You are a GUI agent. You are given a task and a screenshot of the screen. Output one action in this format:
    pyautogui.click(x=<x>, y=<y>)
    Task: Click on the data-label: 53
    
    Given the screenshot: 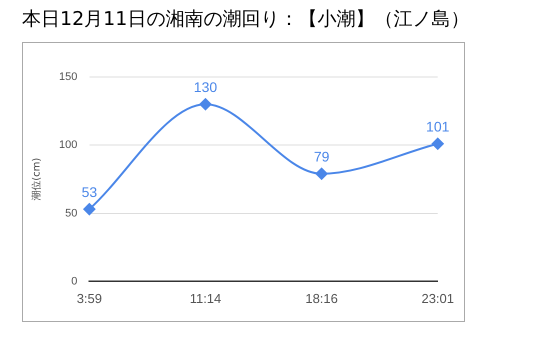 What is the action you would take?
    pyautogui.click(x=90, y=192)
    